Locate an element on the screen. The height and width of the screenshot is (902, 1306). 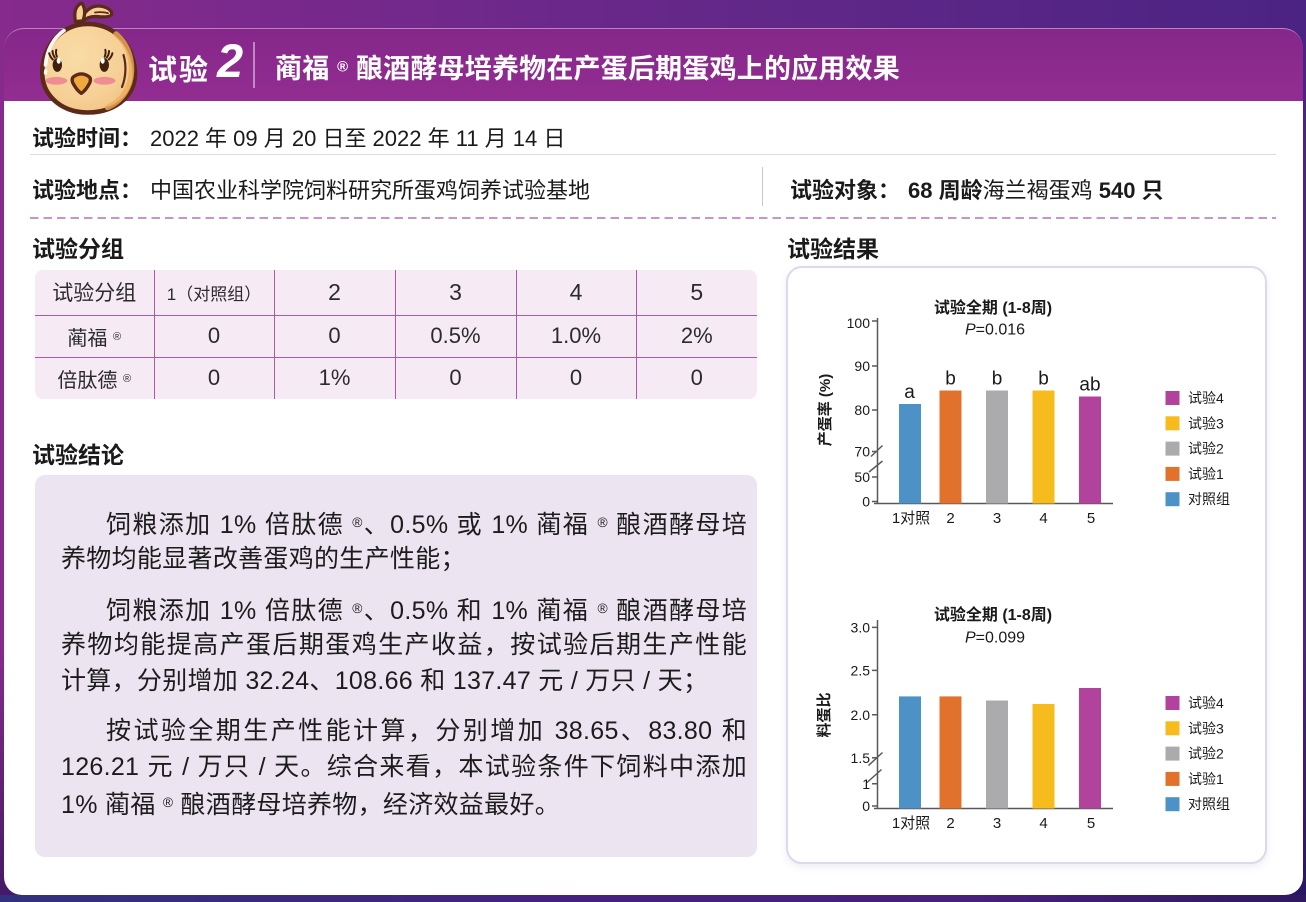
svg-text: 2.0 is located at coordinates (861, 715).